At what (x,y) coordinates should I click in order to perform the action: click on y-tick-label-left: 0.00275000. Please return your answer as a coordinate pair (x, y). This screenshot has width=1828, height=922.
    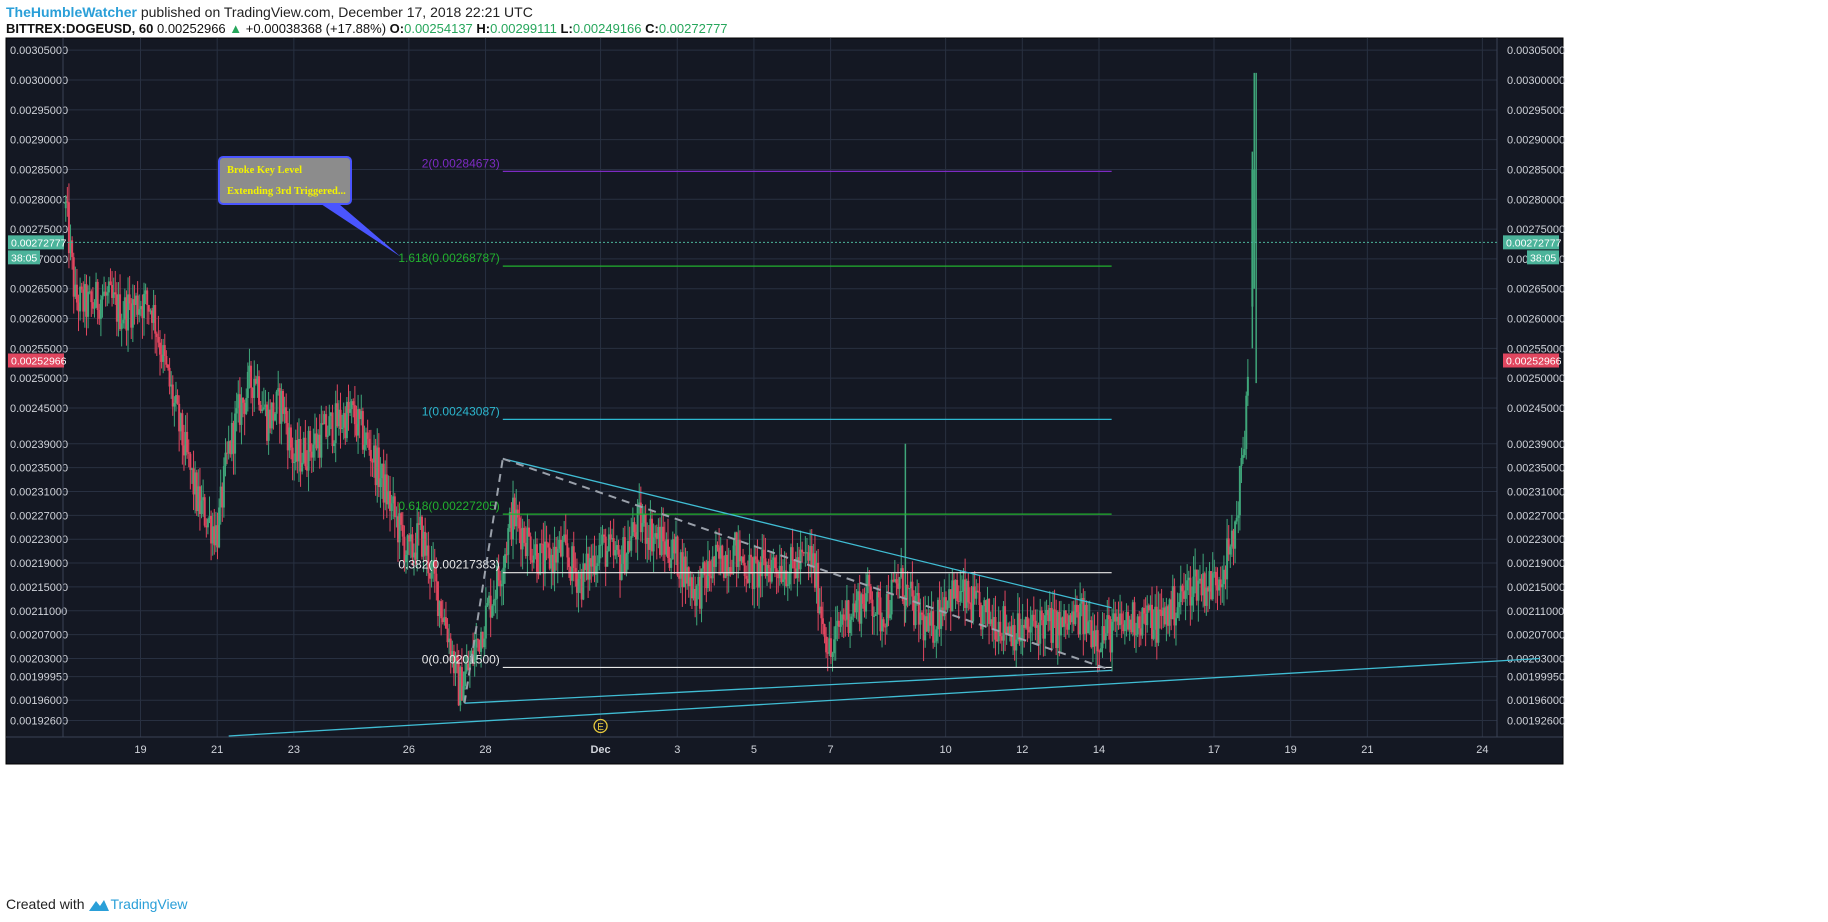
    Looking at the image, I should click on (39, 230).